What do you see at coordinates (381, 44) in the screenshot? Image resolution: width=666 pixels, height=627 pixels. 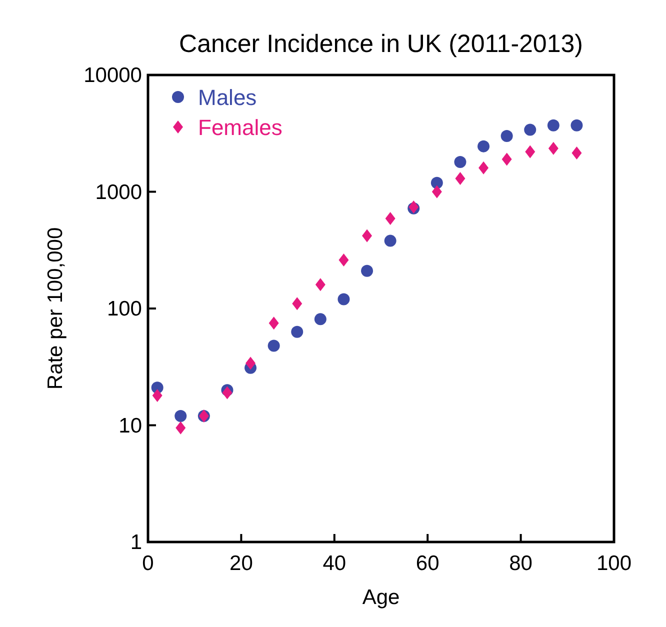 I see `chart-title: Cancer Incidence in UK (2011-2013)` at bounding box center [381, 44].